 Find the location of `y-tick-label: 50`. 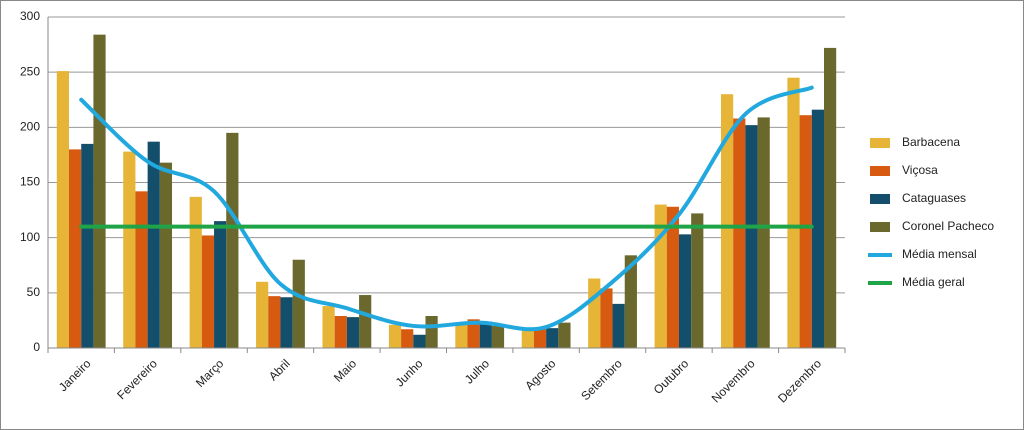

y-tick-label: 50 is located at coordinates (34, 292).